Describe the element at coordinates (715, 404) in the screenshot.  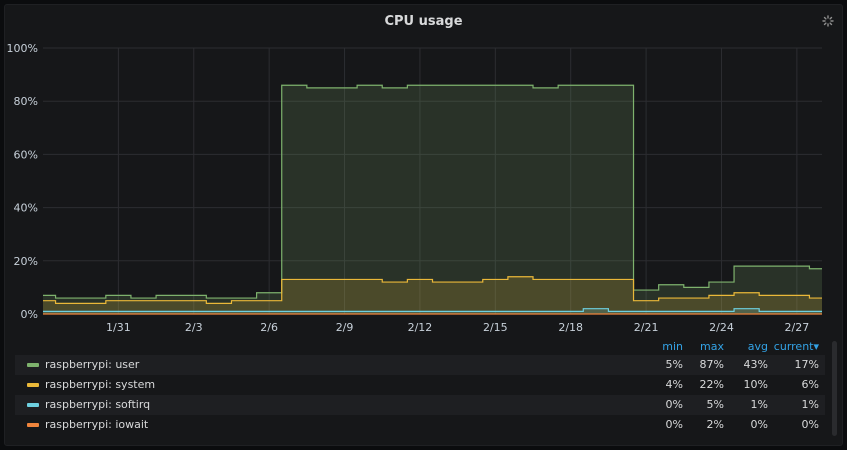
I see `legend-max-value: 5%` at that location.